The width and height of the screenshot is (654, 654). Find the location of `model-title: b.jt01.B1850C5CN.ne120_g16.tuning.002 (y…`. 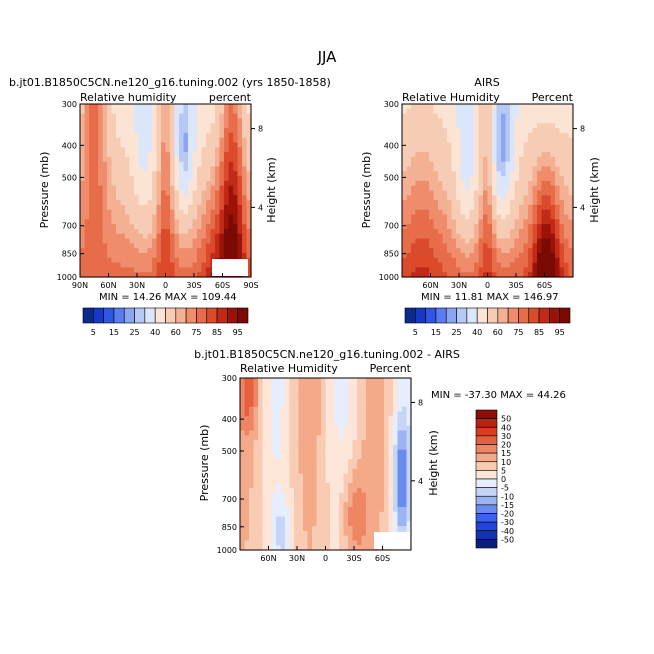

model-title: b.jt01.B1850C5CN.ne120_g16.tuning.002 (y… is located at coordinates (170, 82).